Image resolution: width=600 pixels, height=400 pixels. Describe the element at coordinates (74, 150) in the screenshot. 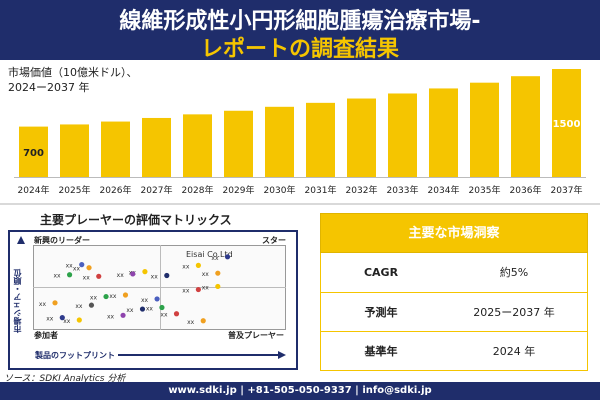

I see `bar-2025年` at that location.